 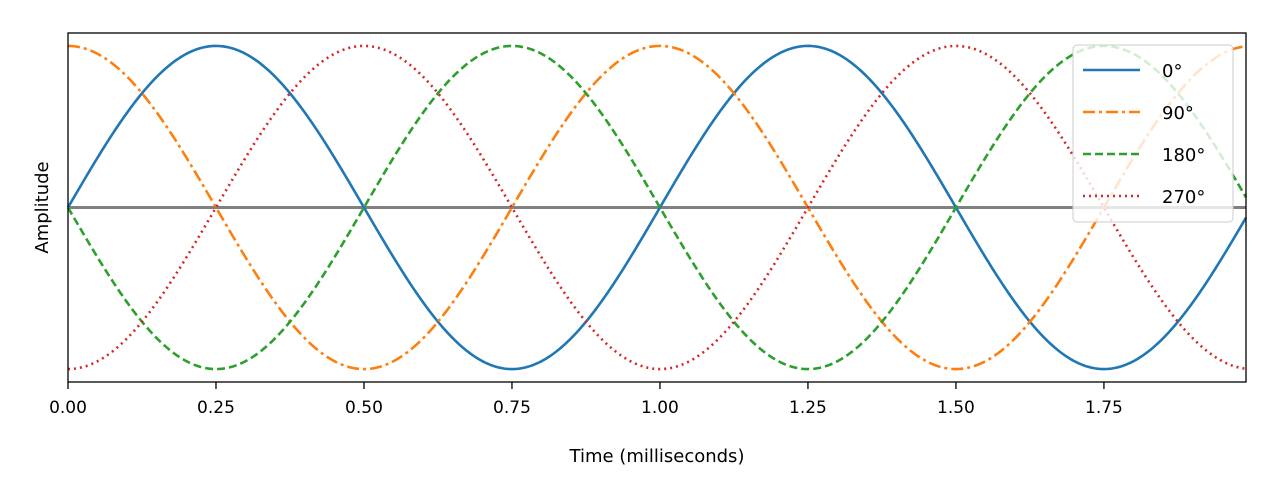 What do you see at coordinates (1183, 197) in the screenshot?
I see `legend-label-270: 270°` at bounding box center [1183, 197].